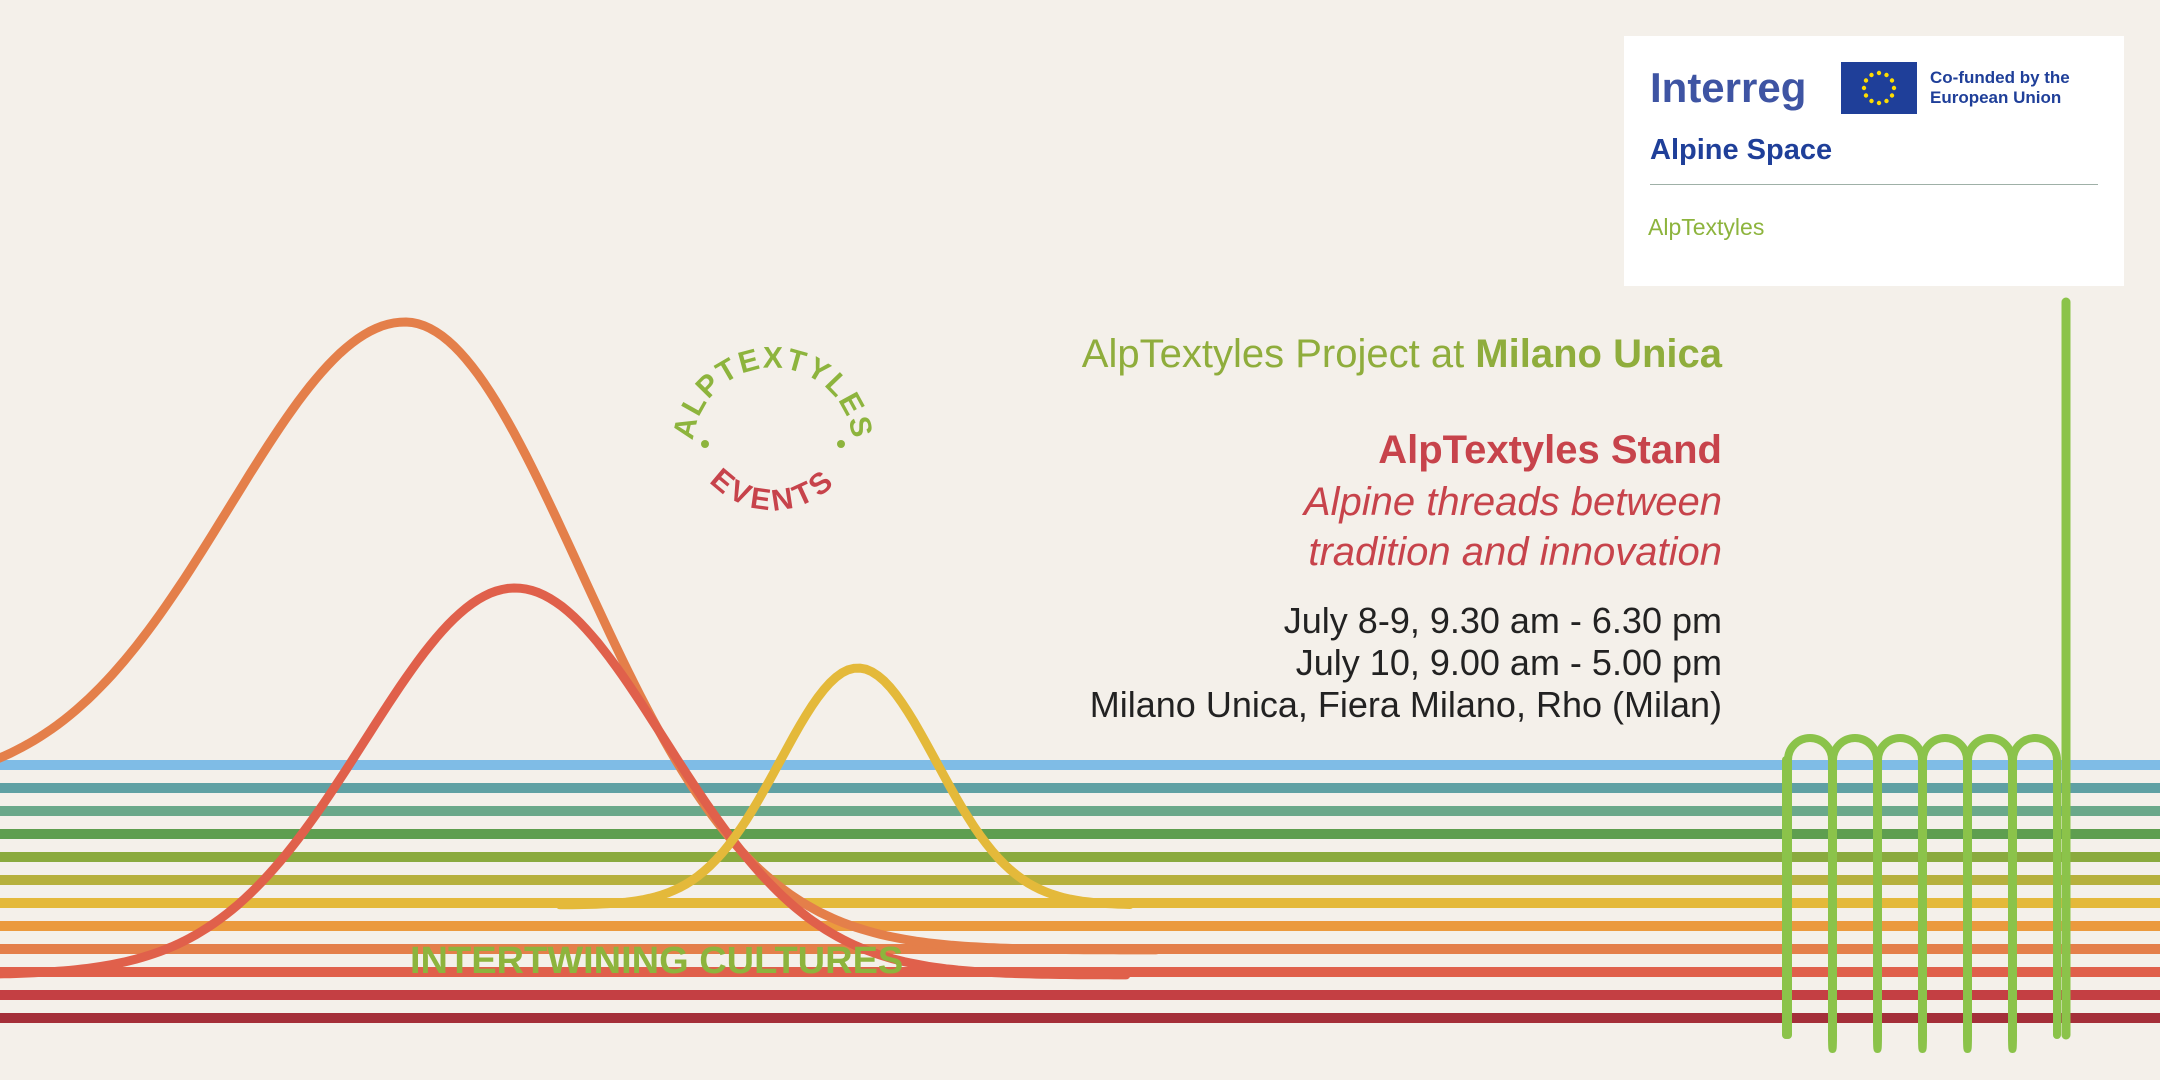  What do you see at coordinates (1741, 150) in the screenshot?
I see `alpine-space-label: Alpine Space` at bounding box center [1741, 150].